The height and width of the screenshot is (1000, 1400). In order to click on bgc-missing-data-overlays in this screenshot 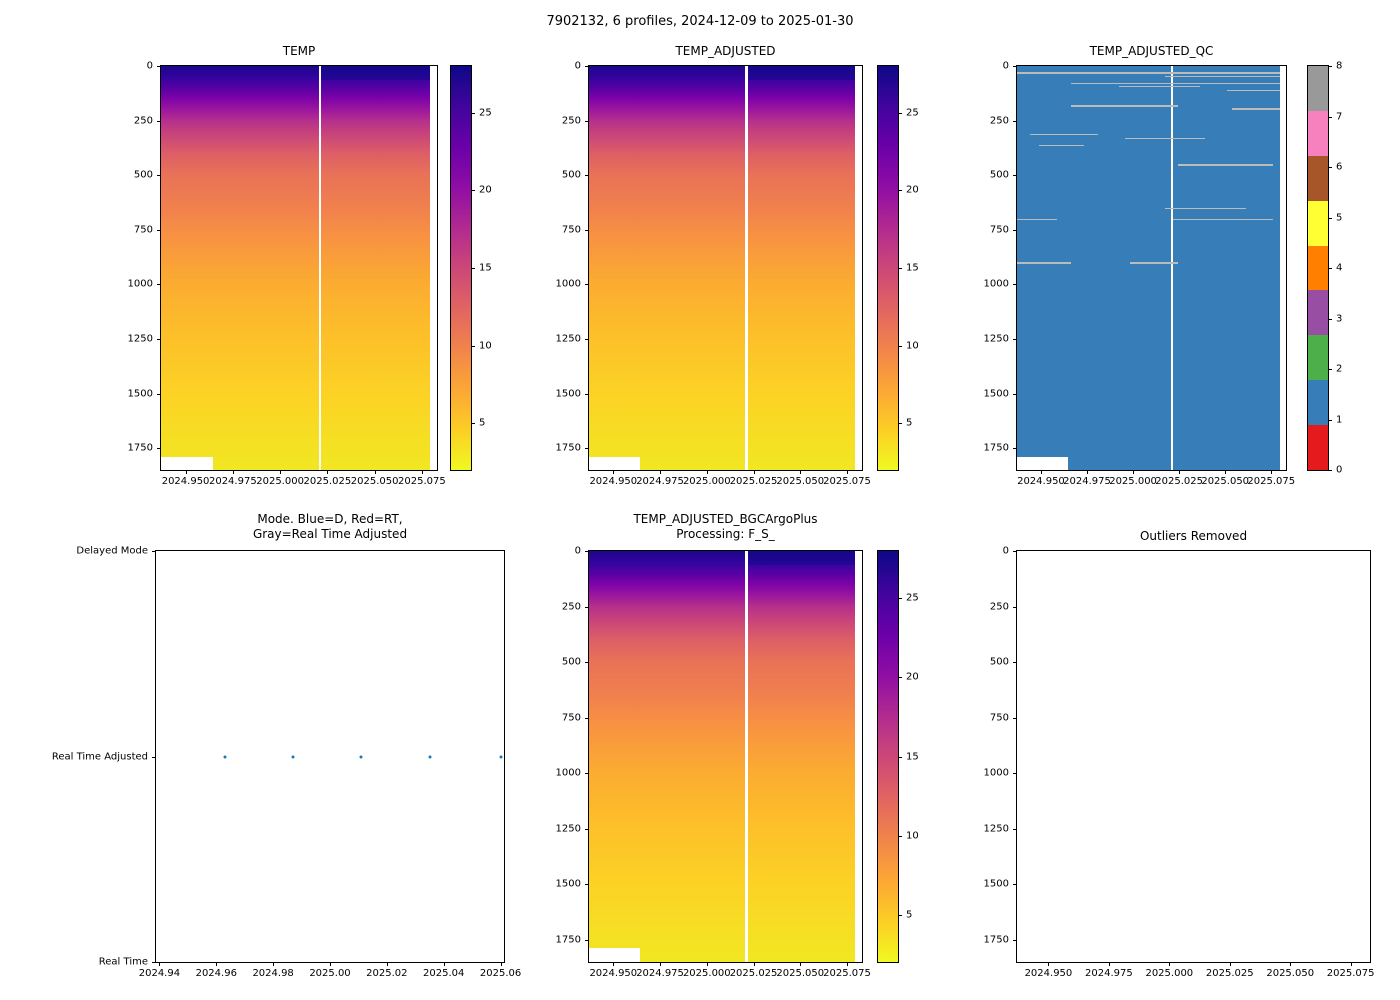, I will do `click(725, 756)`.